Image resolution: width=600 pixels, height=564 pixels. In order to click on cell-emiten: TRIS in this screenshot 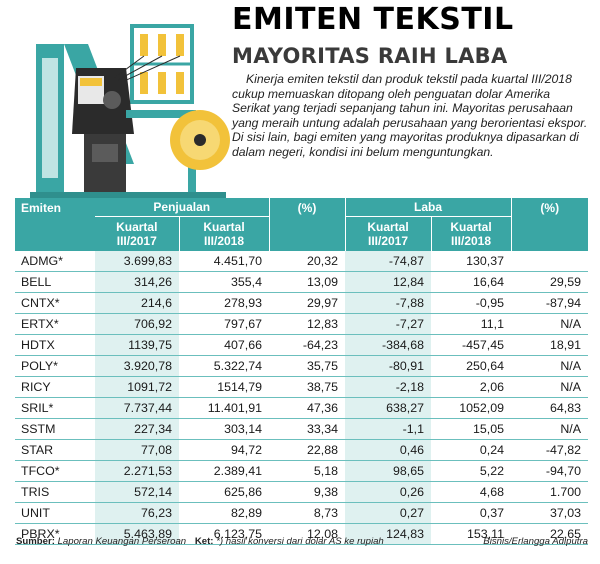, I will do `click(35, 492)`.